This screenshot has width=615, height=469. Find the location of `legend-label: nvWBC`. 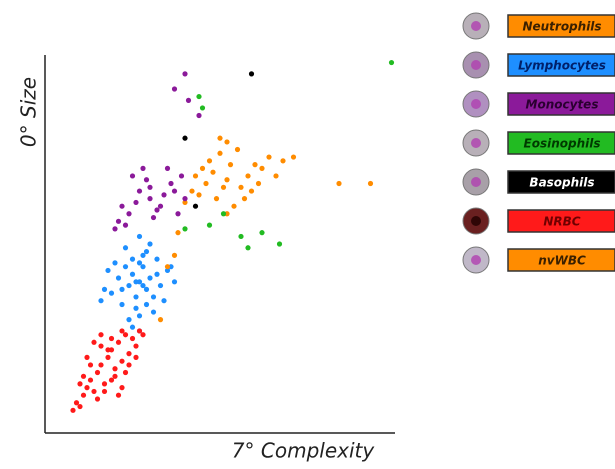

legend-label: nvWBC is located at coordinates (562, 261).